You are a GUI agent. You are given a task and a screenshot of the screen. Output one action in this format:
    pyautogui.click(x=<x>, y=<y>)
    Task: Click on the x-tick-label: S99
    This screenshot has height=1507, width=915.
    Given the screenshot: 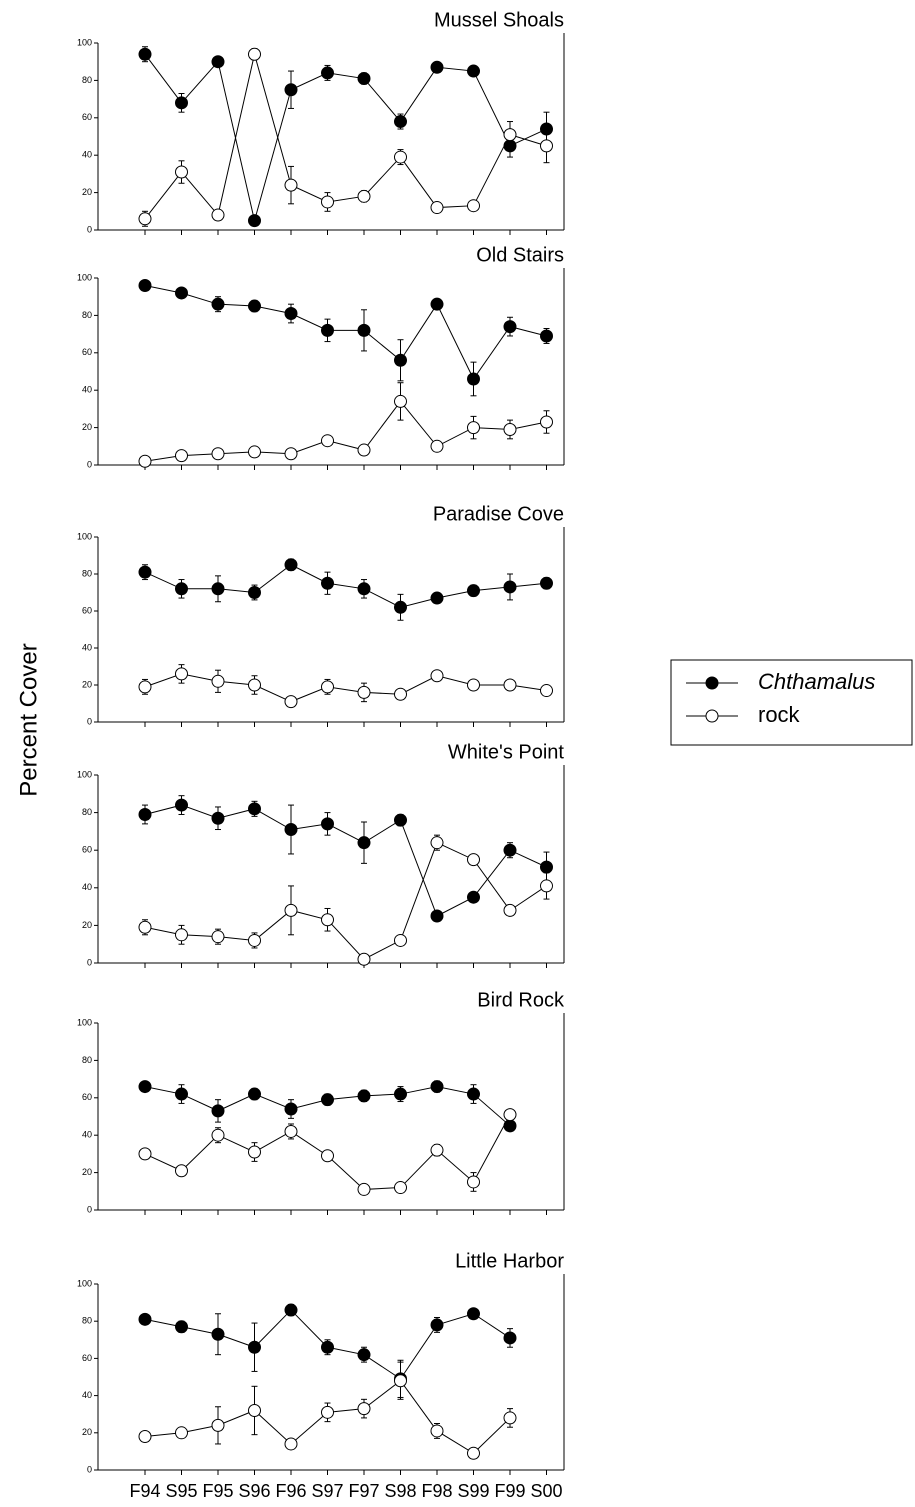 What is the action you would take?
    pyautogui.click(x=473, y=1491)
    